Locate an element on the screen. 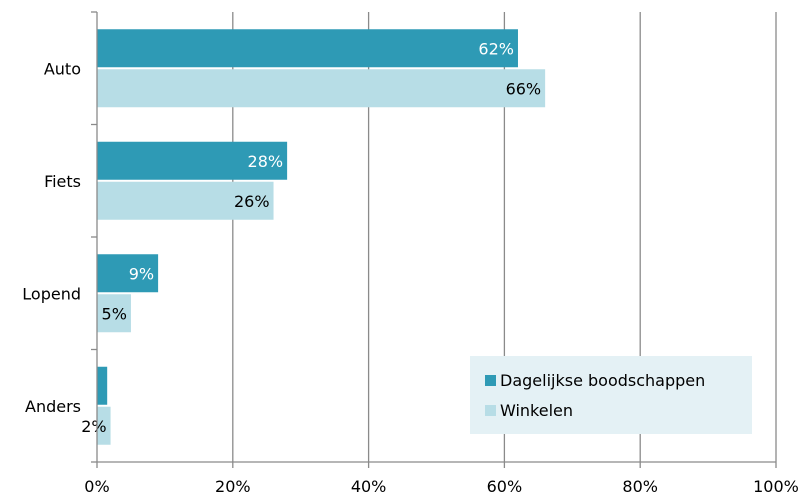  legend: Dagelijkse boodschappen Winkelen is located at coordinates (611, 395).